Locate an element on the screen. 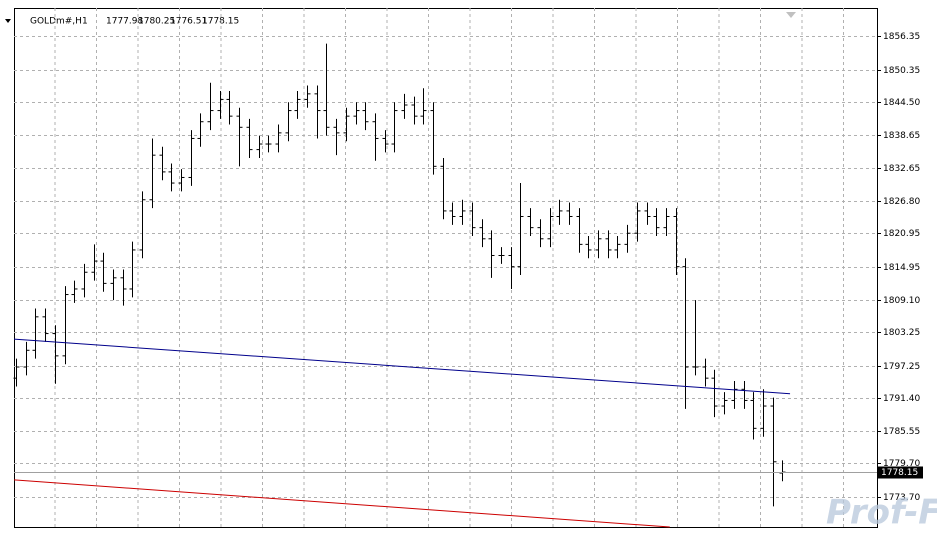  y-tick-label: 1779.70 is located at coordinates (901, 464).